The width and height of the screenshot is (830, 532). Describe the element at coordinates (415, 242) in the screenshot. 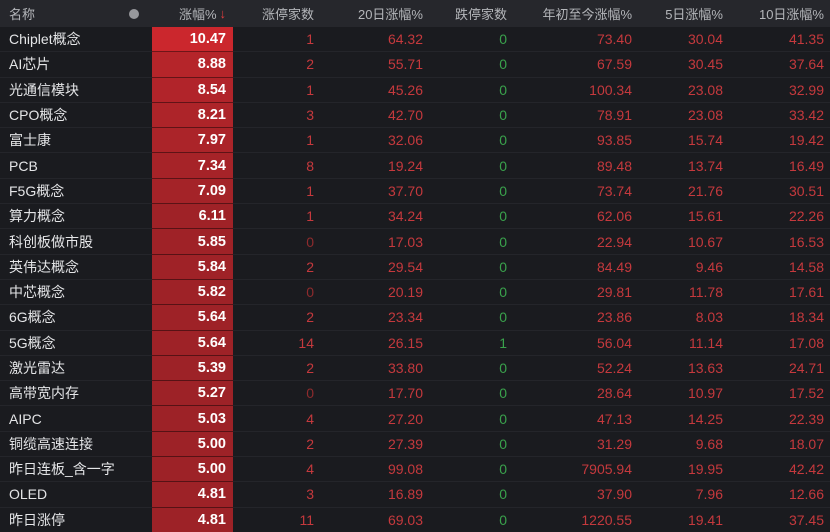

I see `table-row: 科创板做市股 5.85 0 17.03 0 22.94 10.67 16.53` at that location.